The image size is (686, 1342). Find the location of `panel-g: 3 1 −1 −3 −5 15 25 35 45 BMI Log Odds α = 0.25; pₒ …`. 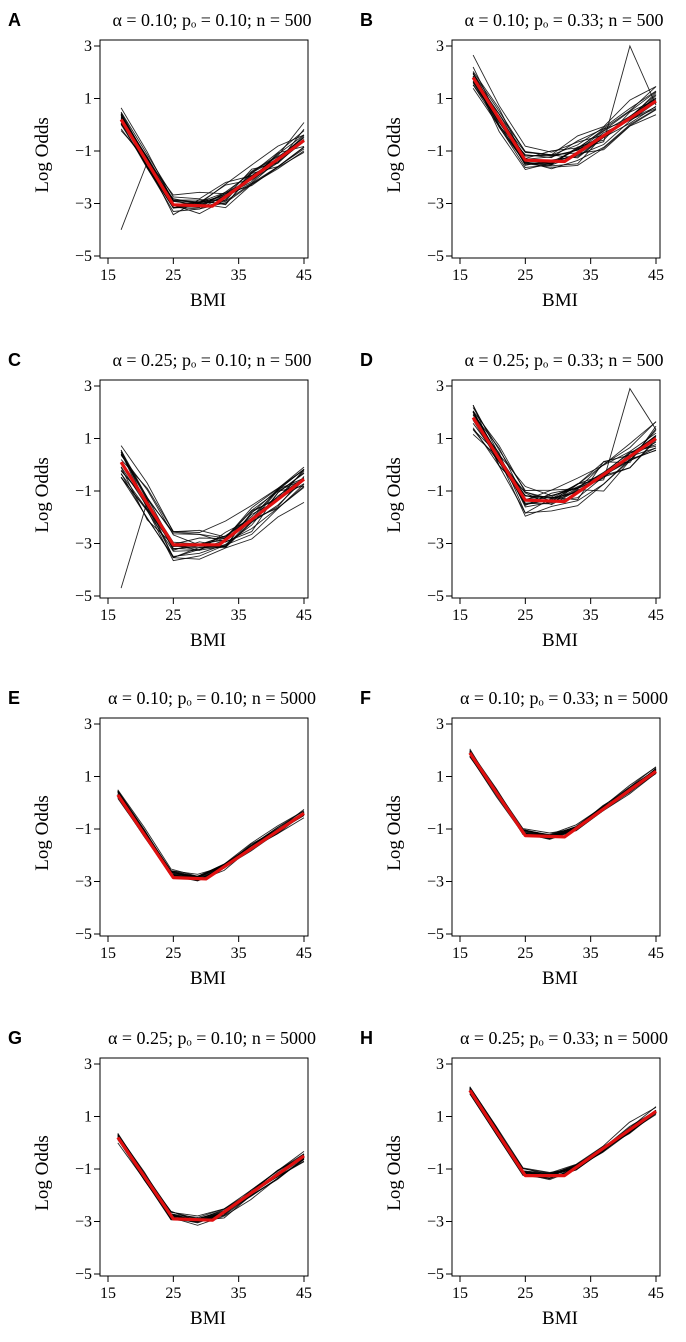

panel-g: 3 1 −1 −3 −5 15 25 35 45 BMI Log Odds α = 0.25; pₒ … is located at coordinates (162, 1178).